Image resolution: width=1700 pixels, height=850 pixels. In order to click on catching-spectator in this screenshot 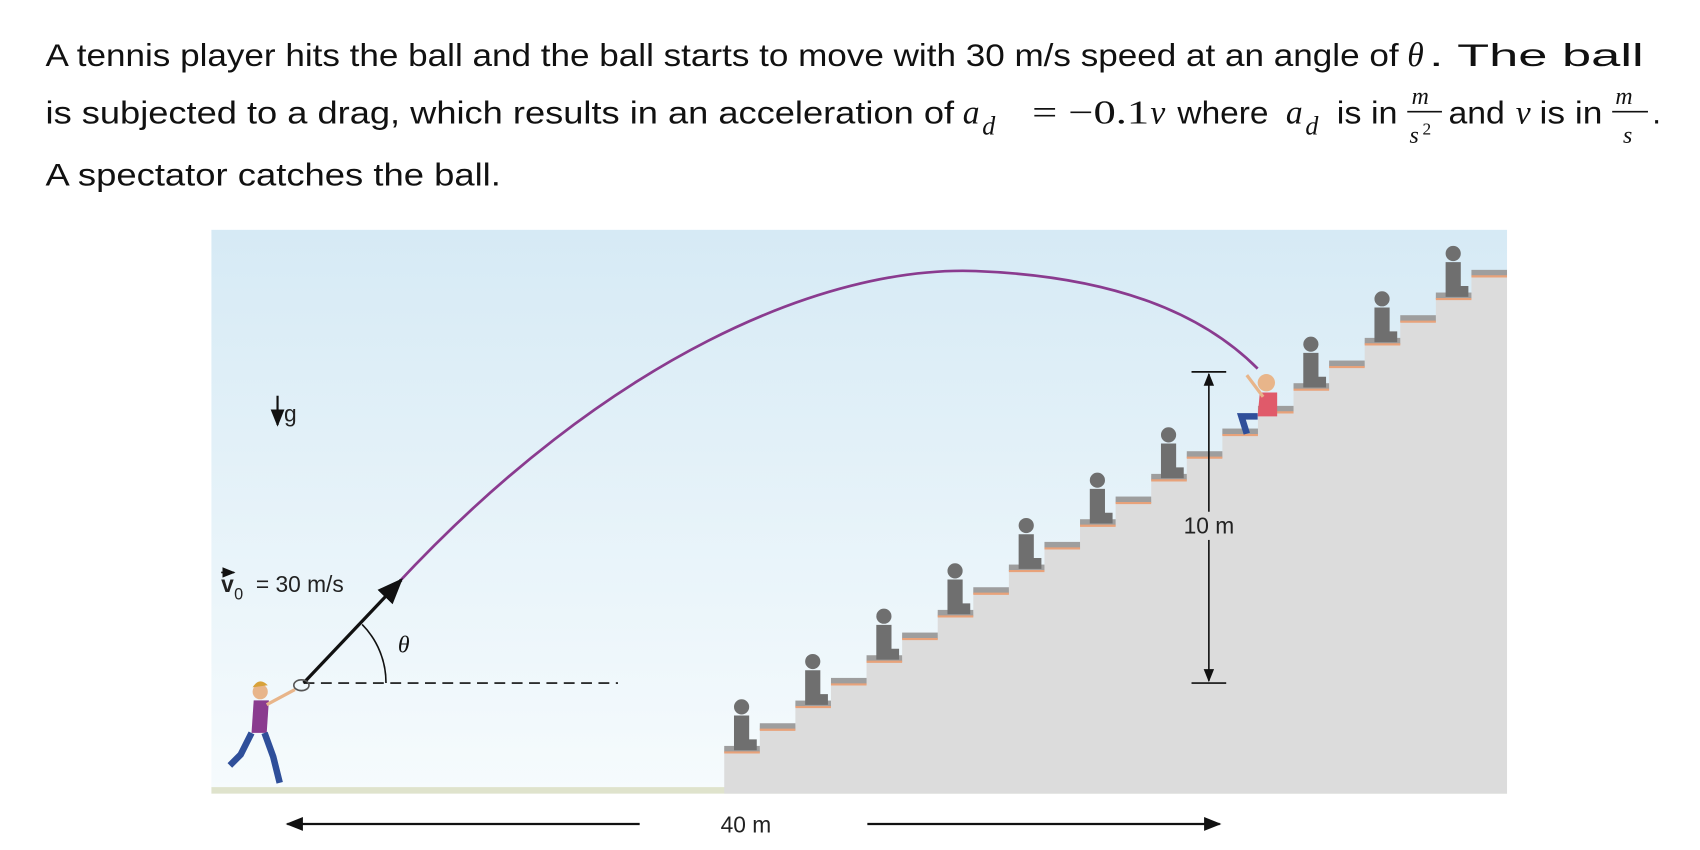, I will do `click(1257, 404)`.